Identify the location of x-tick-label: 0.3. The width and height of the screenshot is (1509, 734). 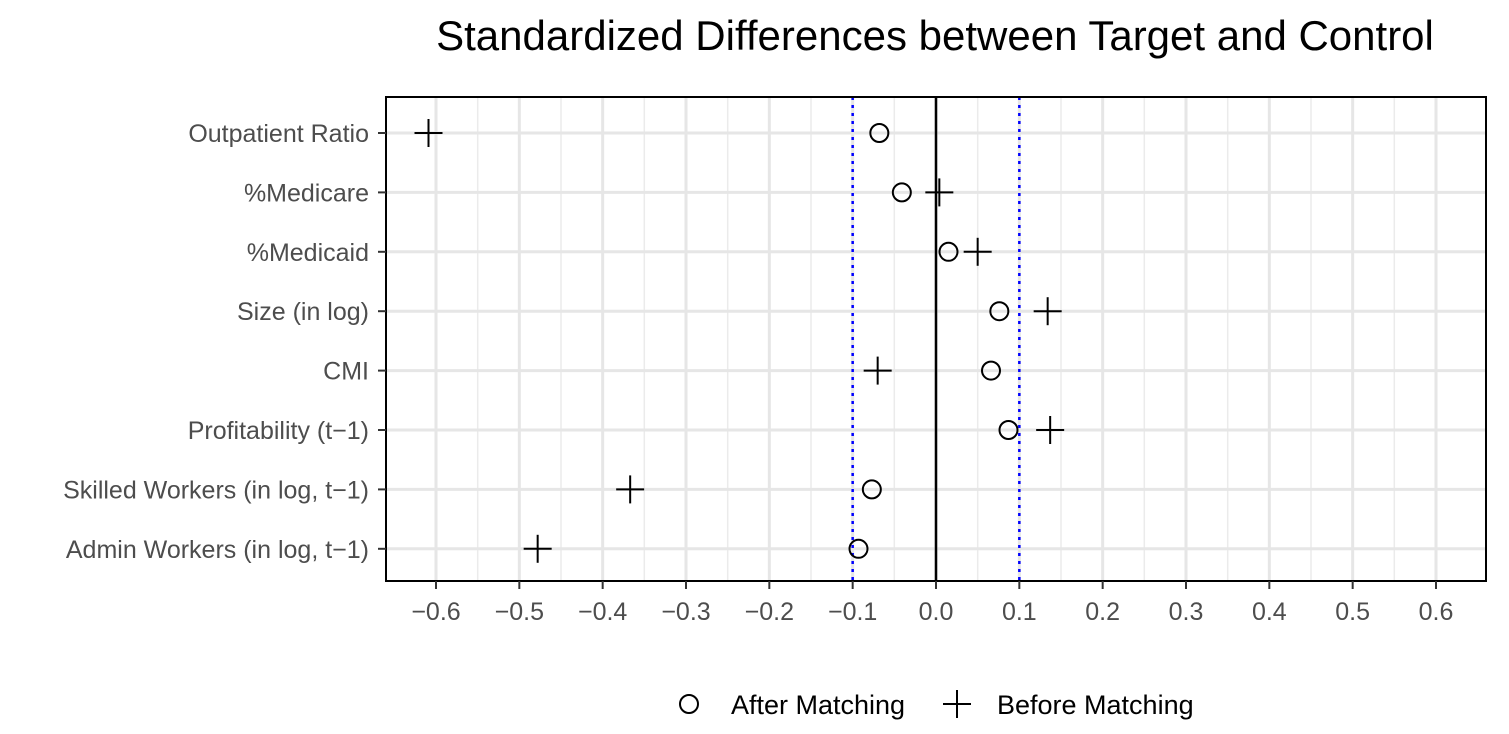
(1186, 612).